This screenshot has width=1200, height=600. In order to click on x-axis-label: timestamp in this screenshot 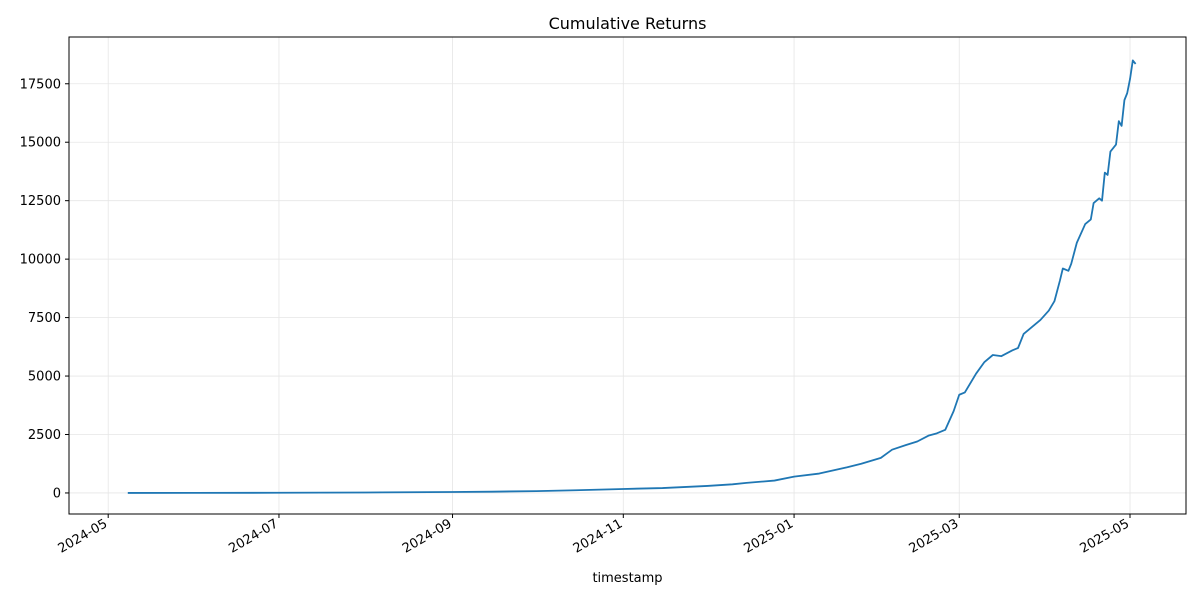, I will do `click(627, 578)`.